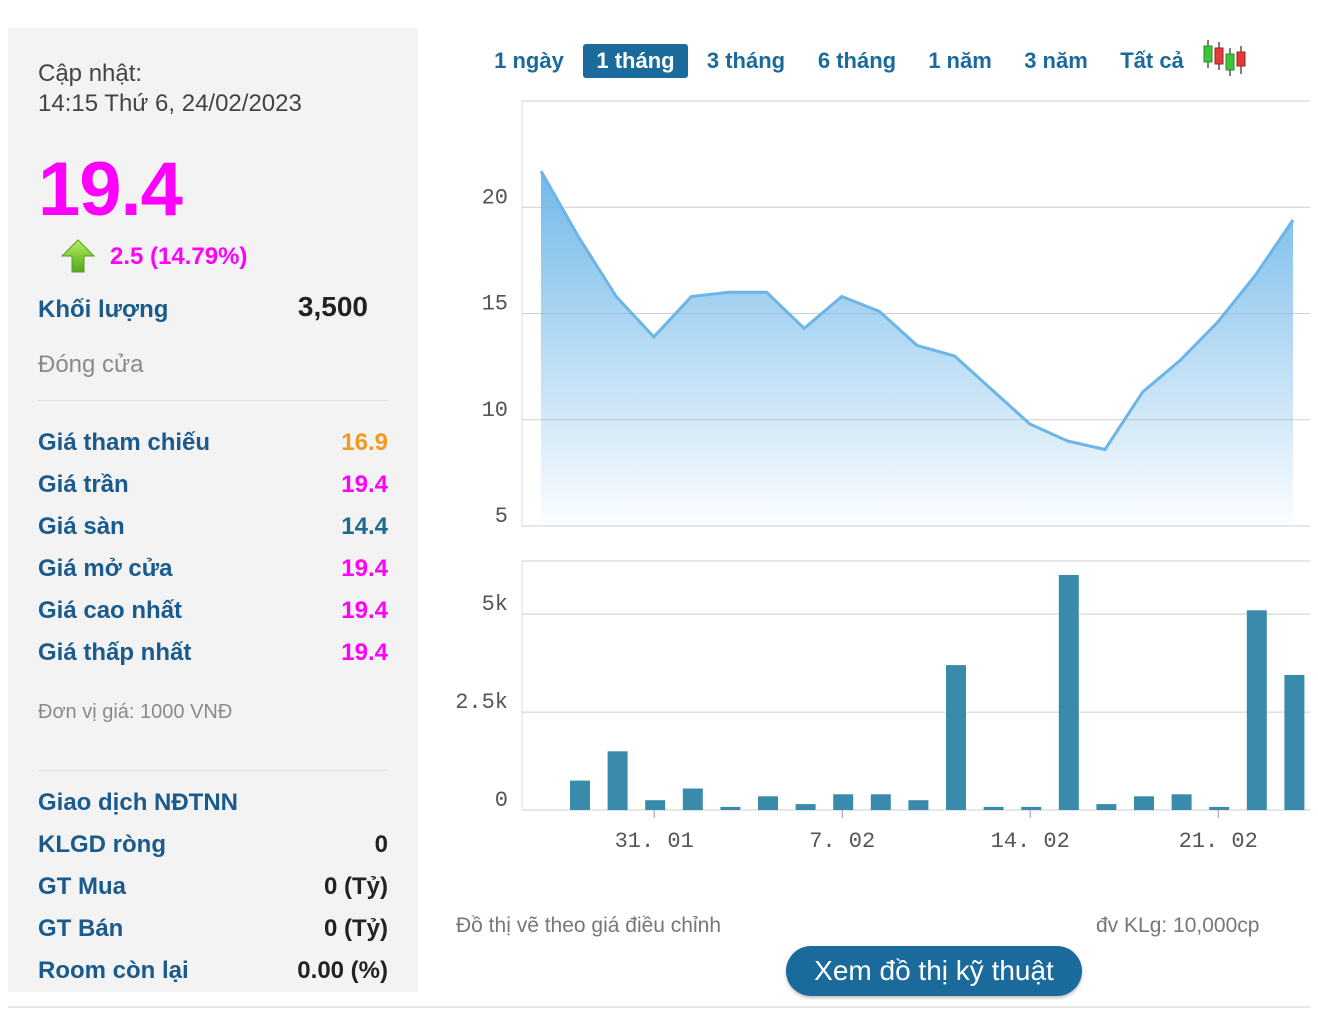 Image resolution: width=1318 pixels, height=1012 pixels. I want to click on market-status: Đóng cửa, so click(91, 364).